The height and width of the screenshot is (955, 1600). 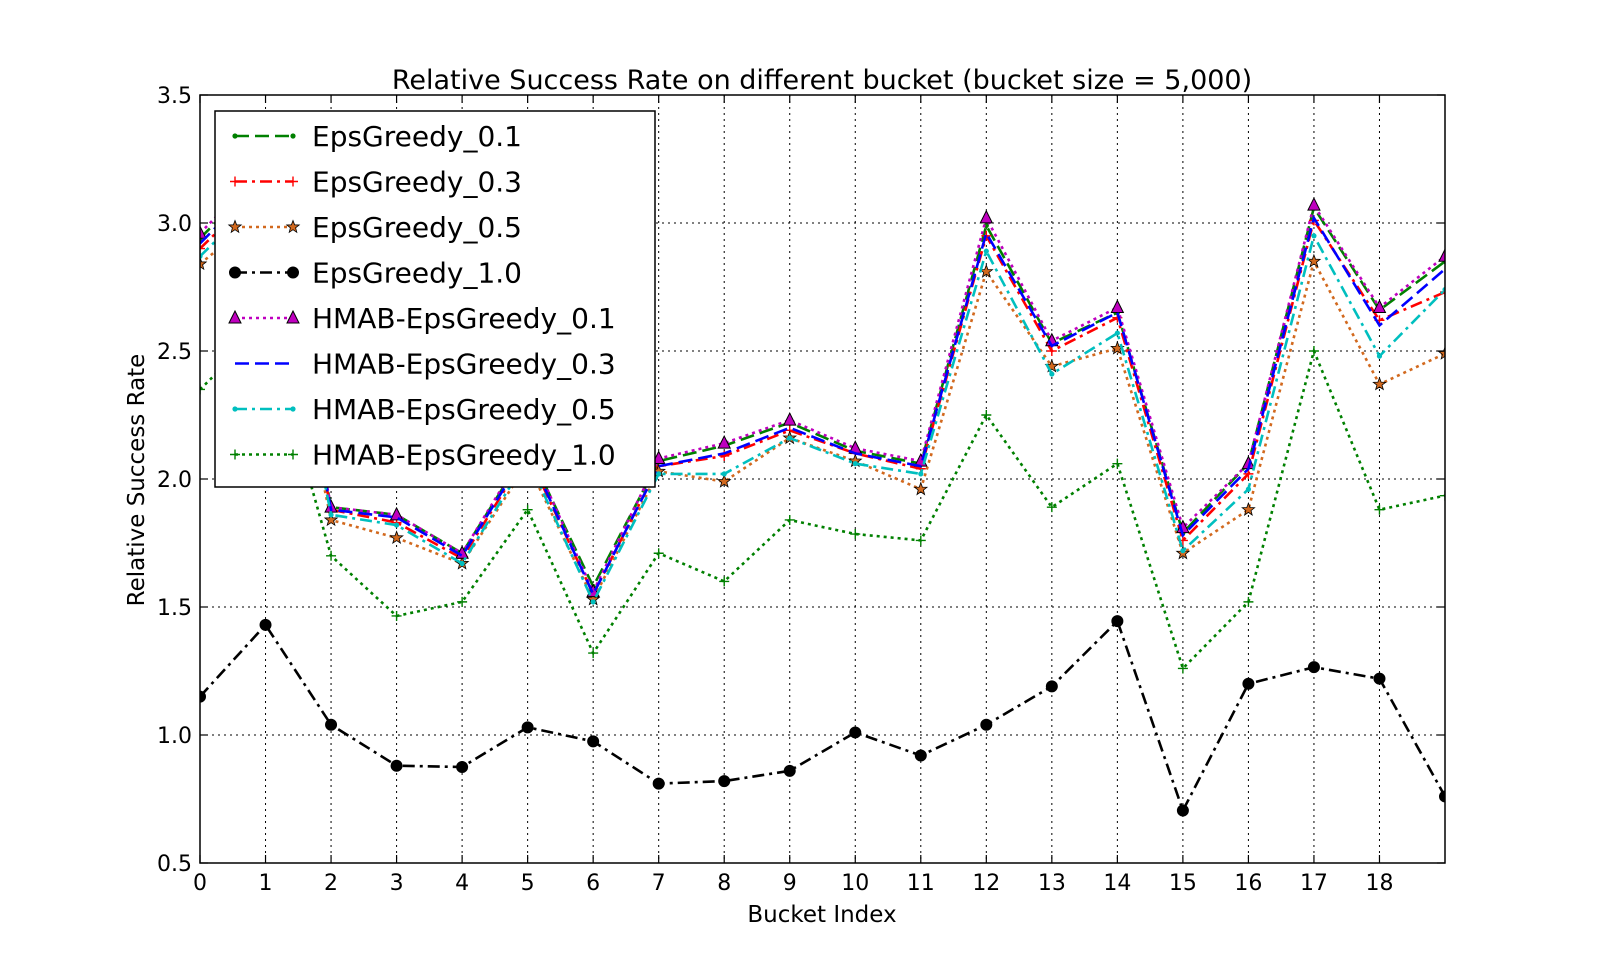 What do you see at coordinates (464, 364) in the screenshot?
I see `legend-label: HMAB-EpsGreedy_0.3` at bounding box center [464, 364].